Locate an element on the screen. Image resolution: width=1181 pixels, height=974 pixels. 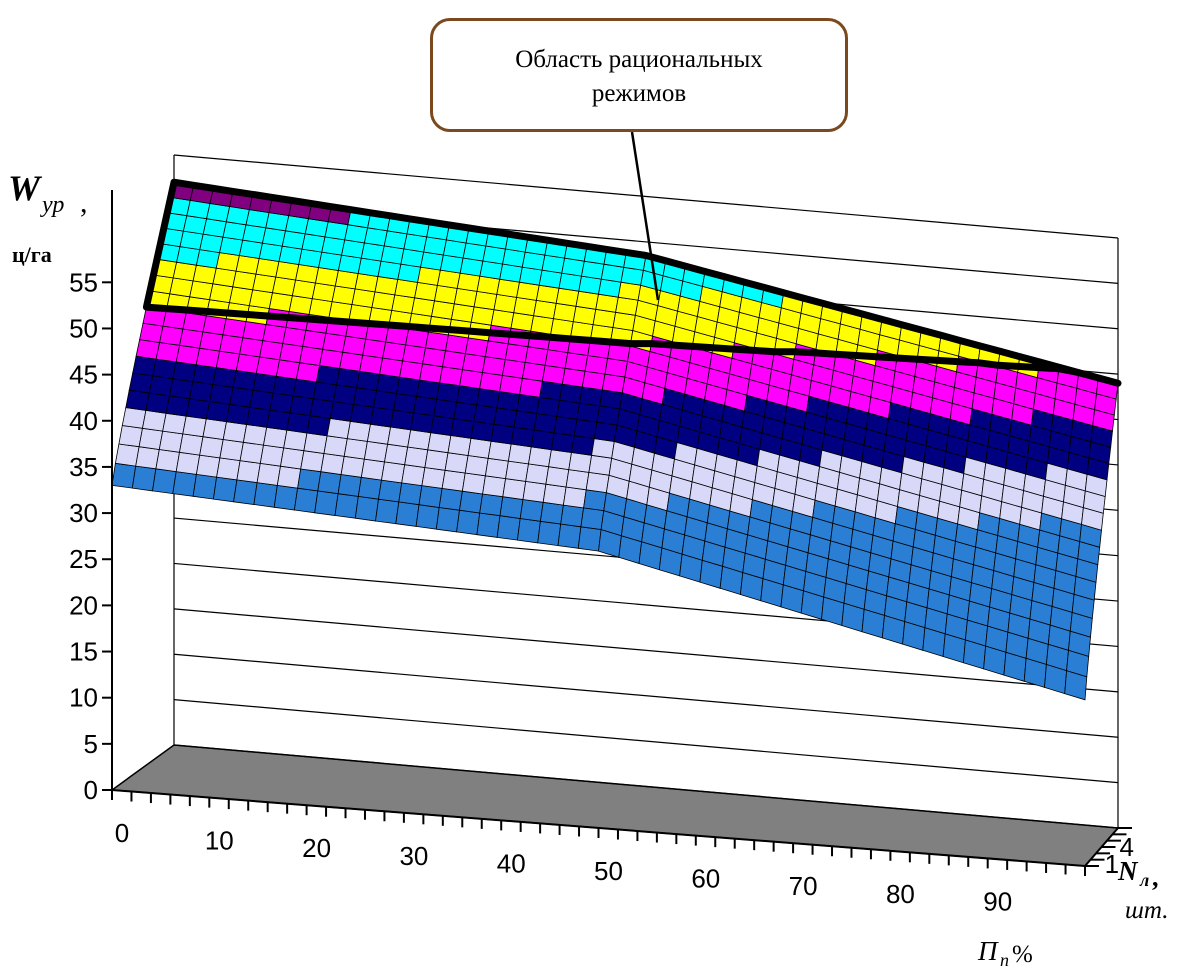
floor-plane is located at coordinates (614, 805).